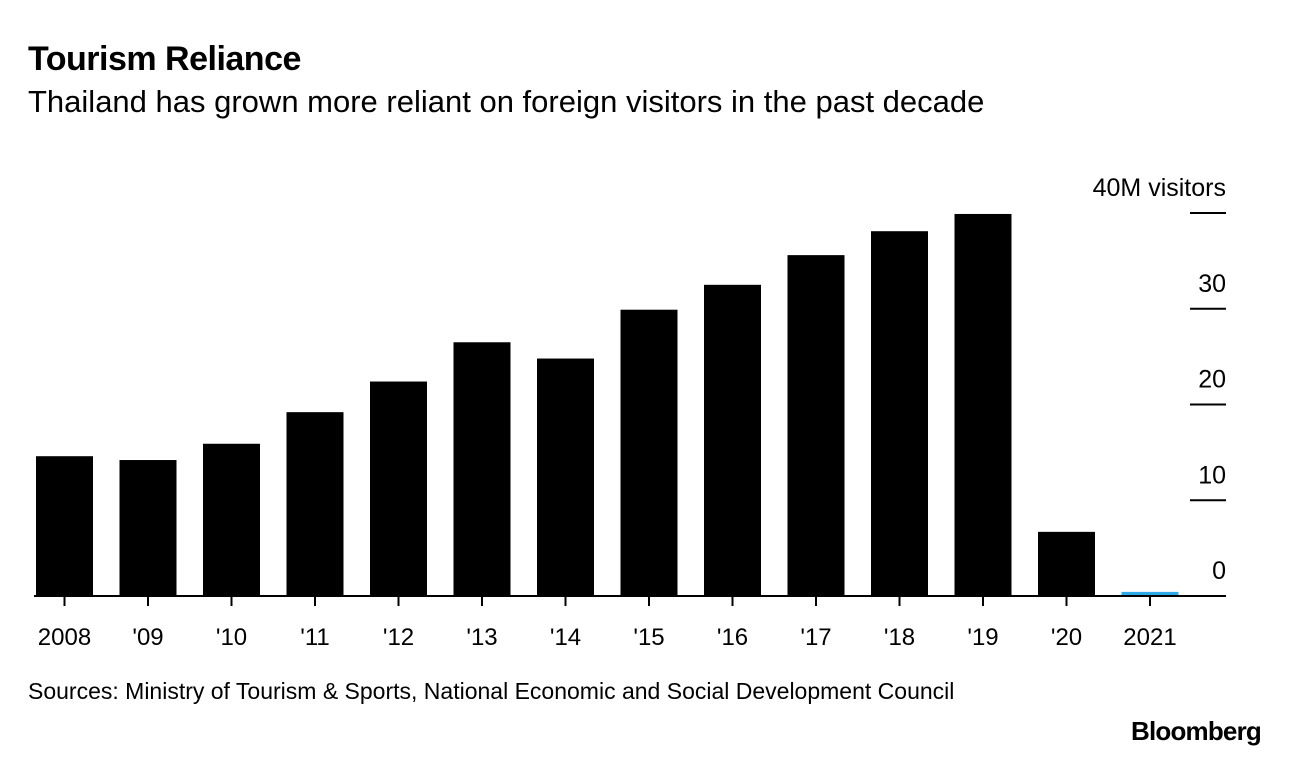 This screenshot has width=1289, height=758. What do you see at coordinates (481, 637) in the screenshot?
I see `x-tick-label: '13` at bounding box center [481, 637].